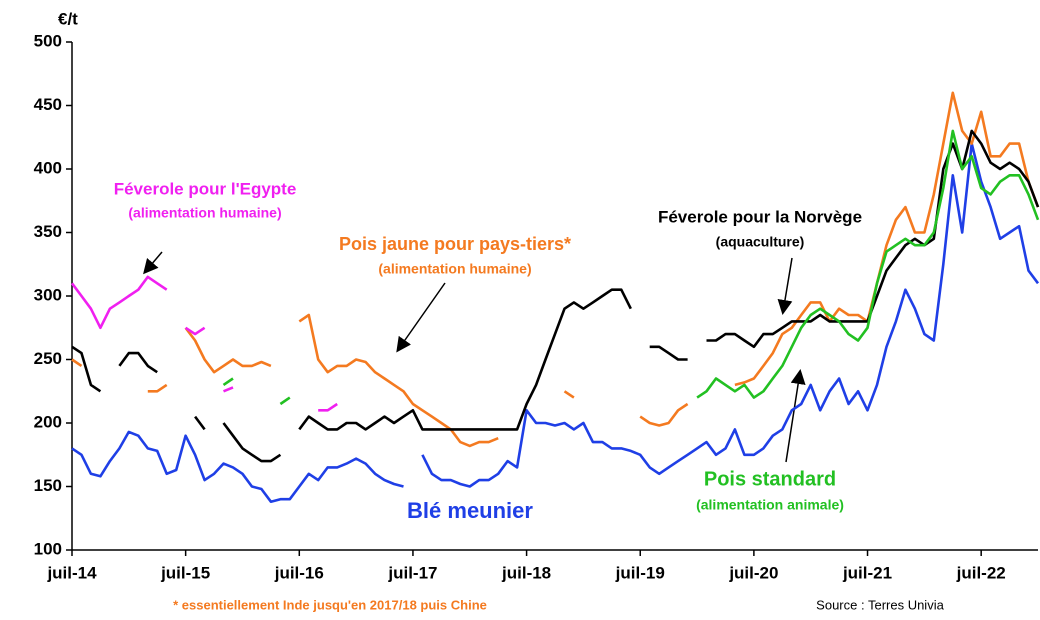 The width and height of the screenshot is (1040, 620). What do you see at coordinates (760, 216) in the screenshot?
I see `series-label: Féverole pour la Norvège` at bounding box center [760, 216].